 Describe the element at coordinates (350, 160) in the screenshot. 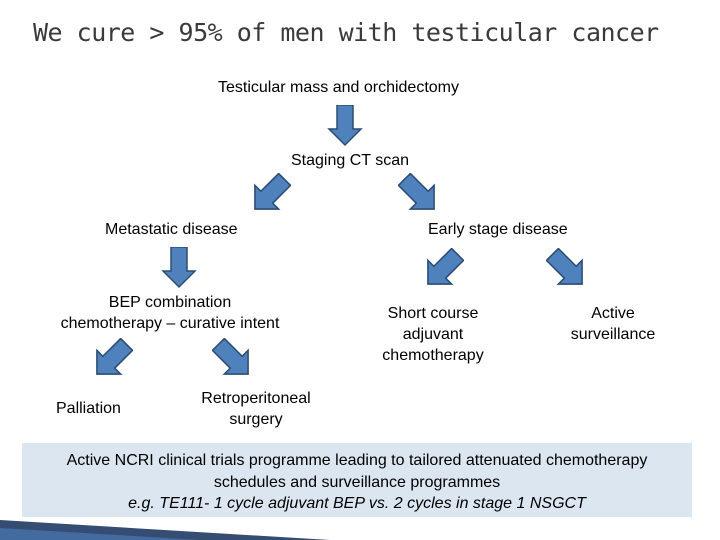

I see `node-staging-ct: Staging CT scan` at that location.